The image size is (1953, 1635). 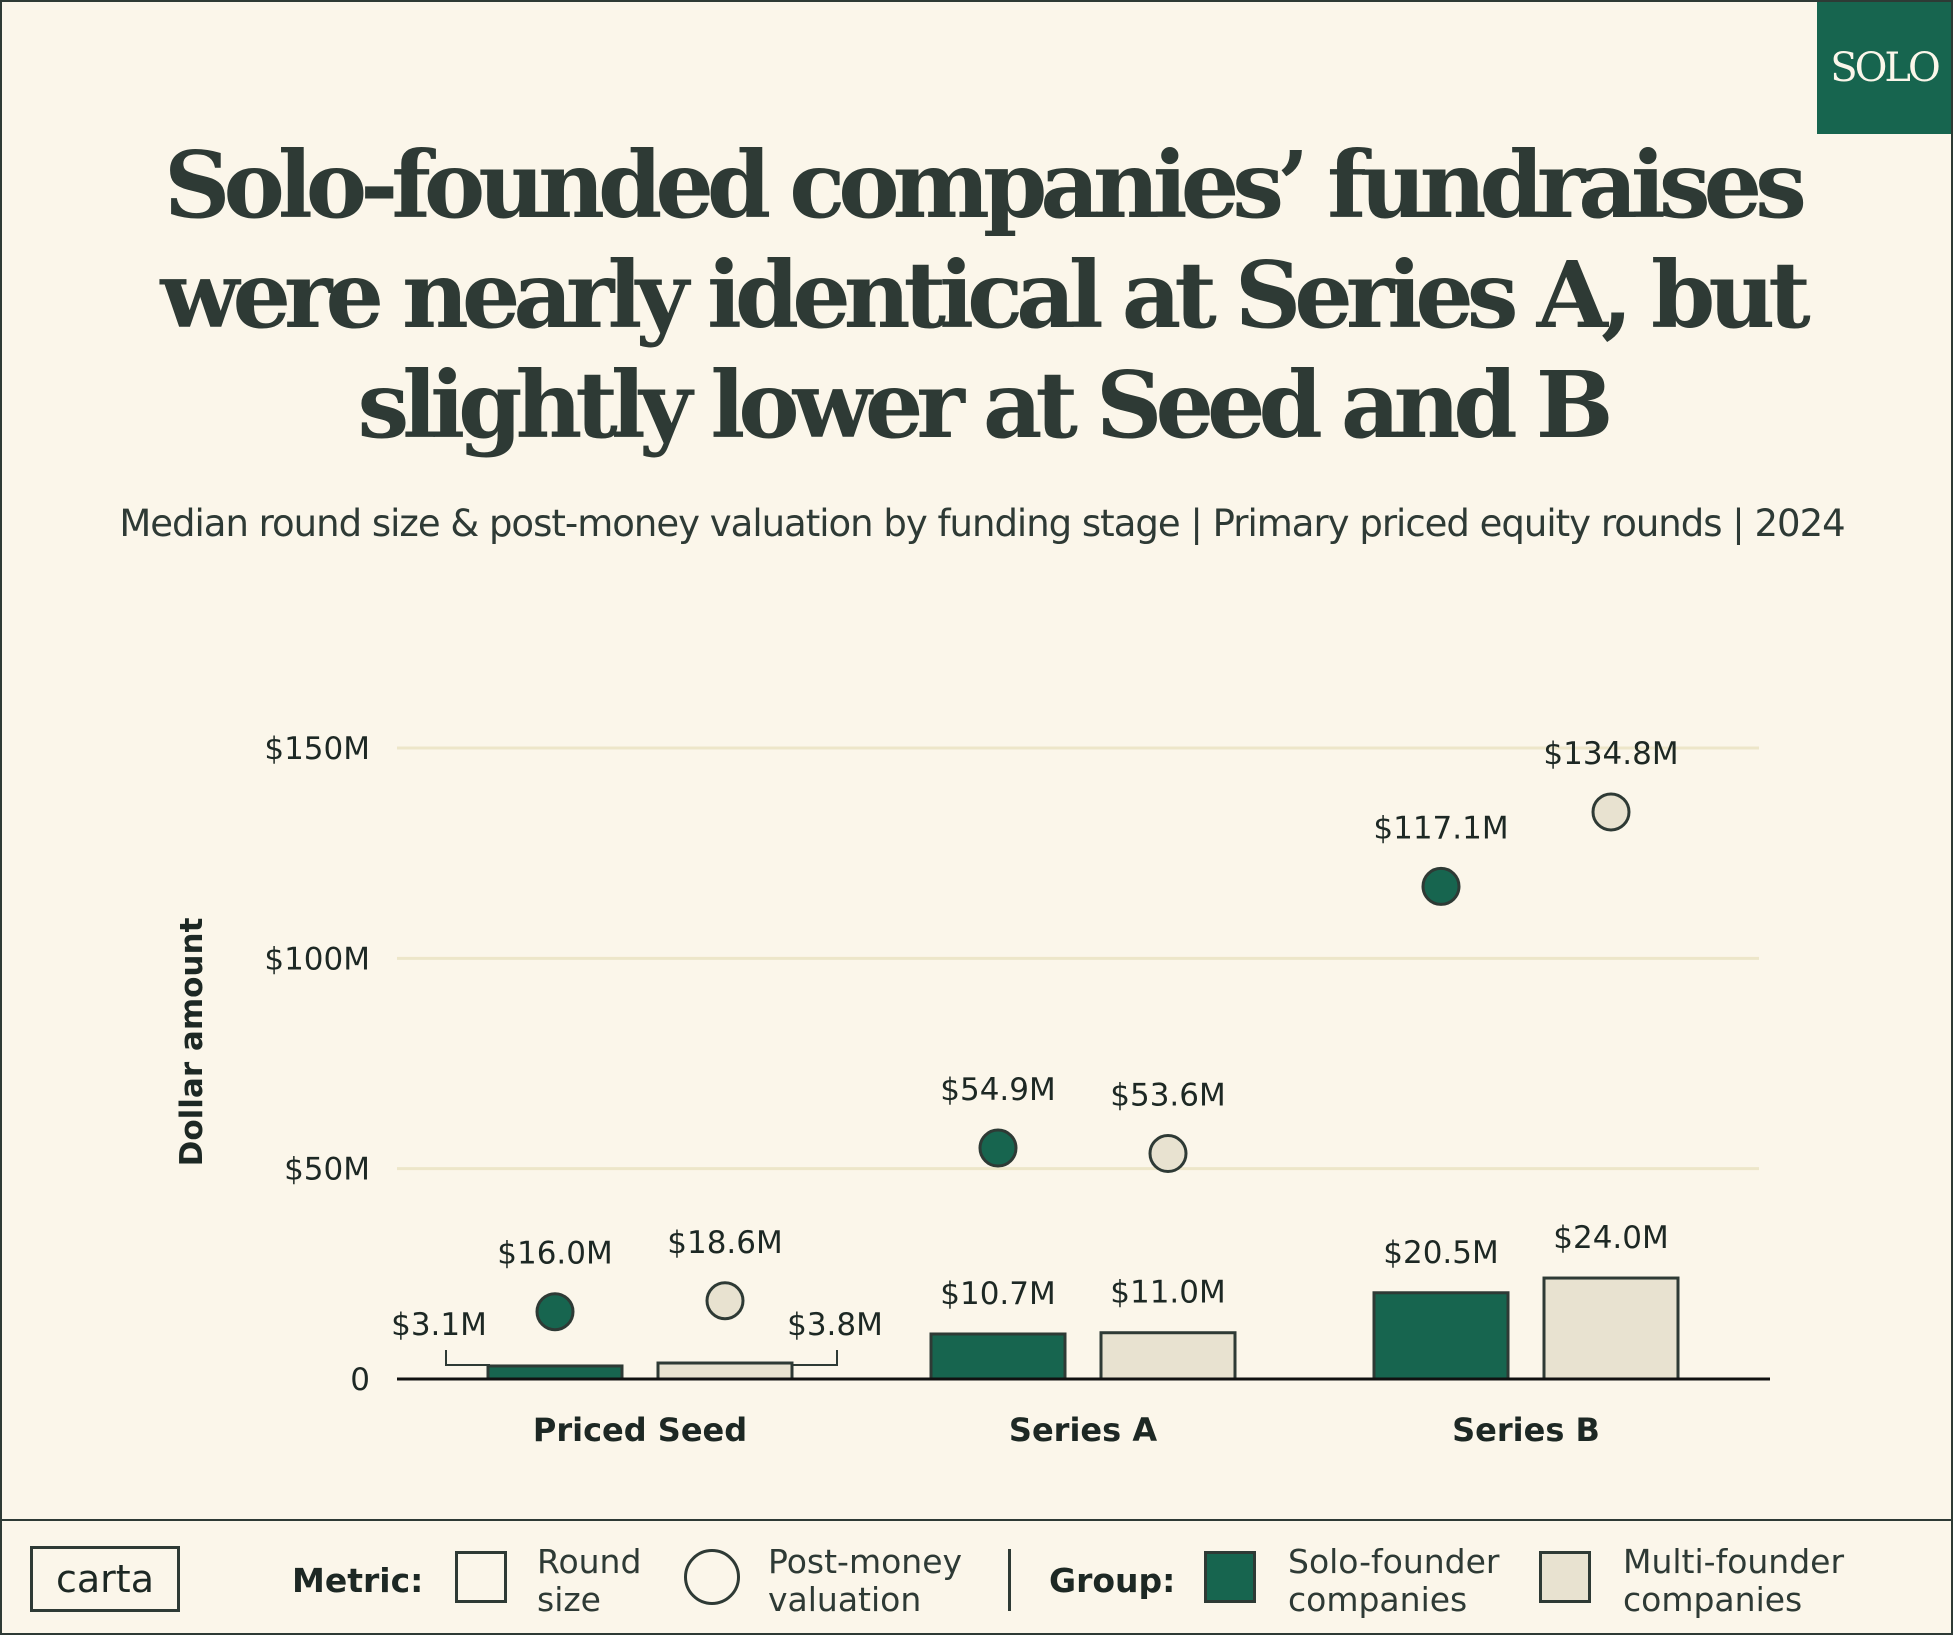 I want to click on solo-round-label-2: $20.5M, so click(x=1441, y=1253).